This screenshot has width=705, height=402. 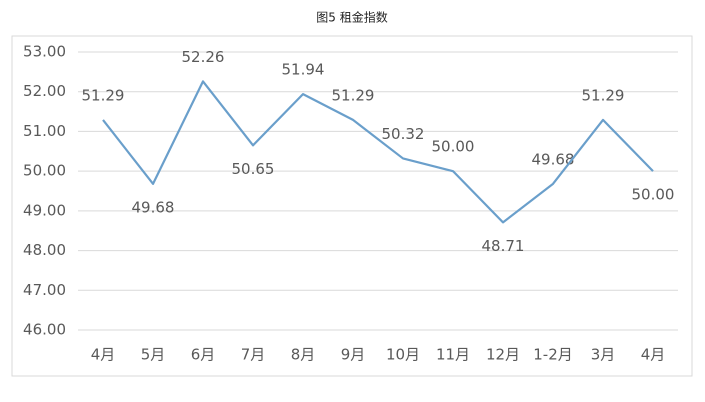 What do you see at coordinates (503, 246) in the screenshot?
I see `value-label: 48.71` at bounding box center [503, 246].